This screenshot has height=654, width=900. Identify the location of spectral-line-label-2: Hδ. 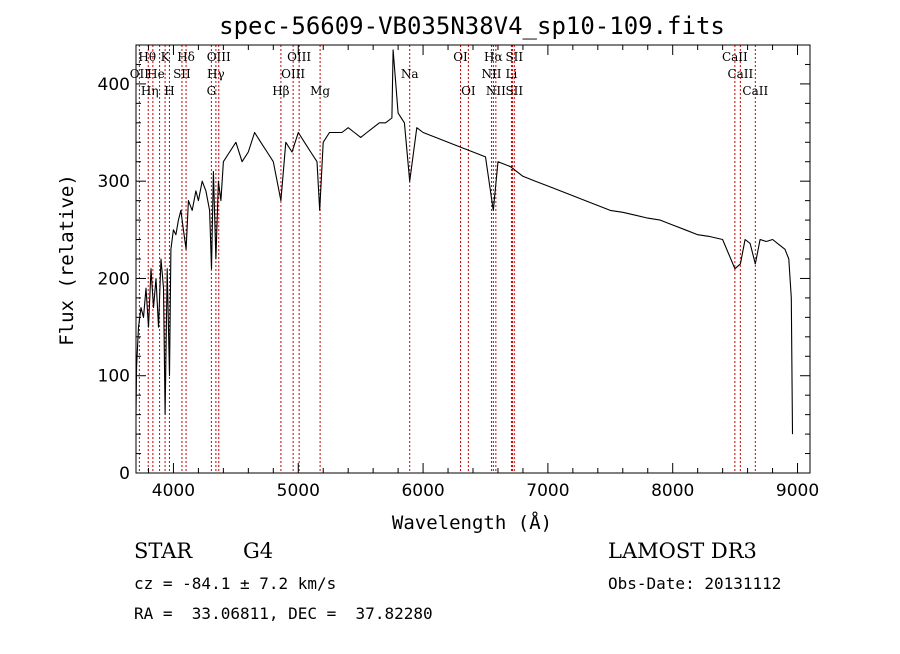
(186, 57).